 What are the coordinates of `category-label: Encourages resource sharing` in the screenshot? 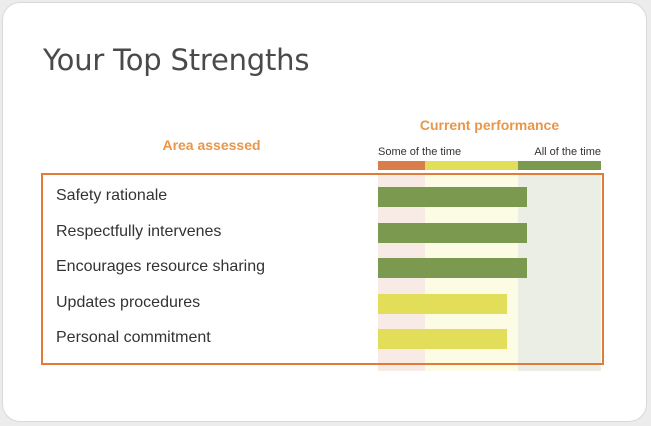 It's located at (161, 267).